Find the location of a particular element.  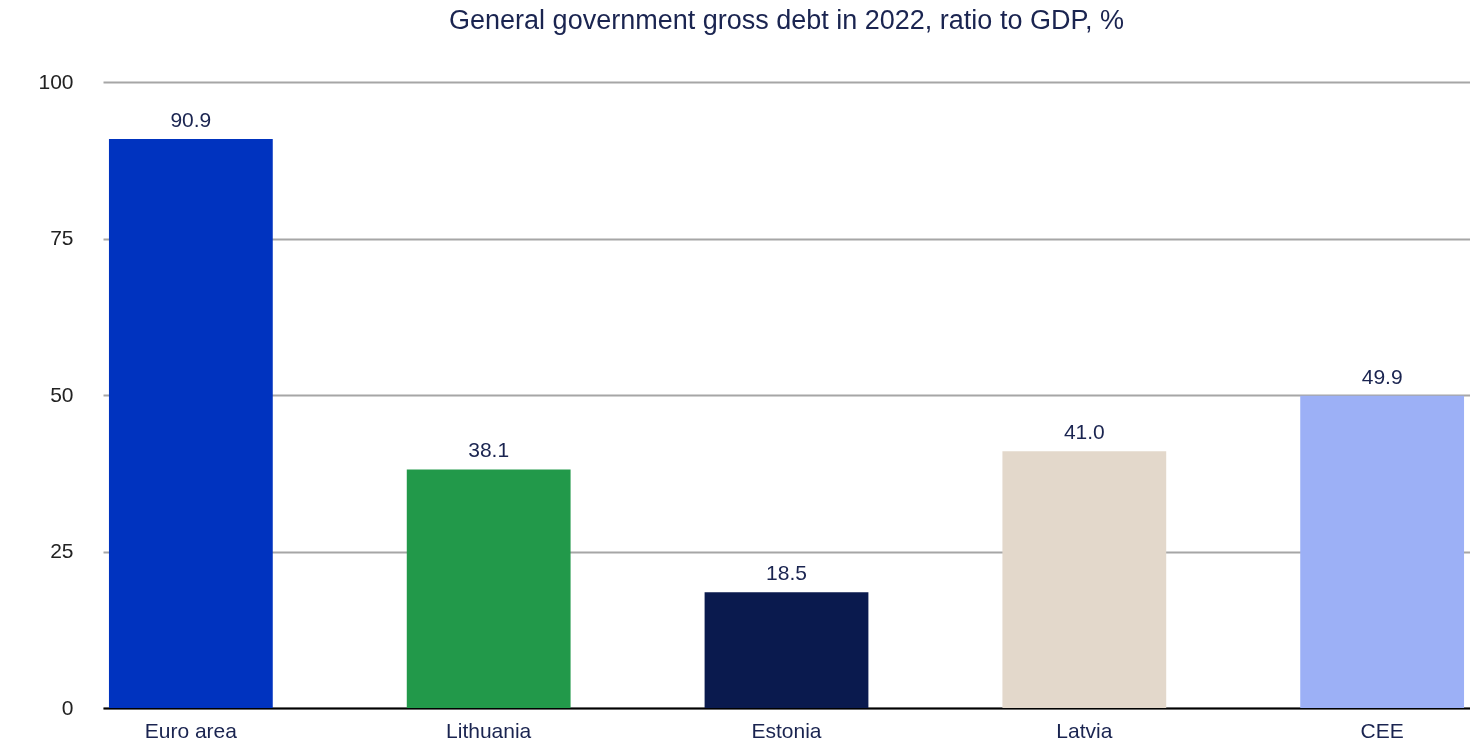

x-tick-label: CEE is located at coordinates (1382, 730).